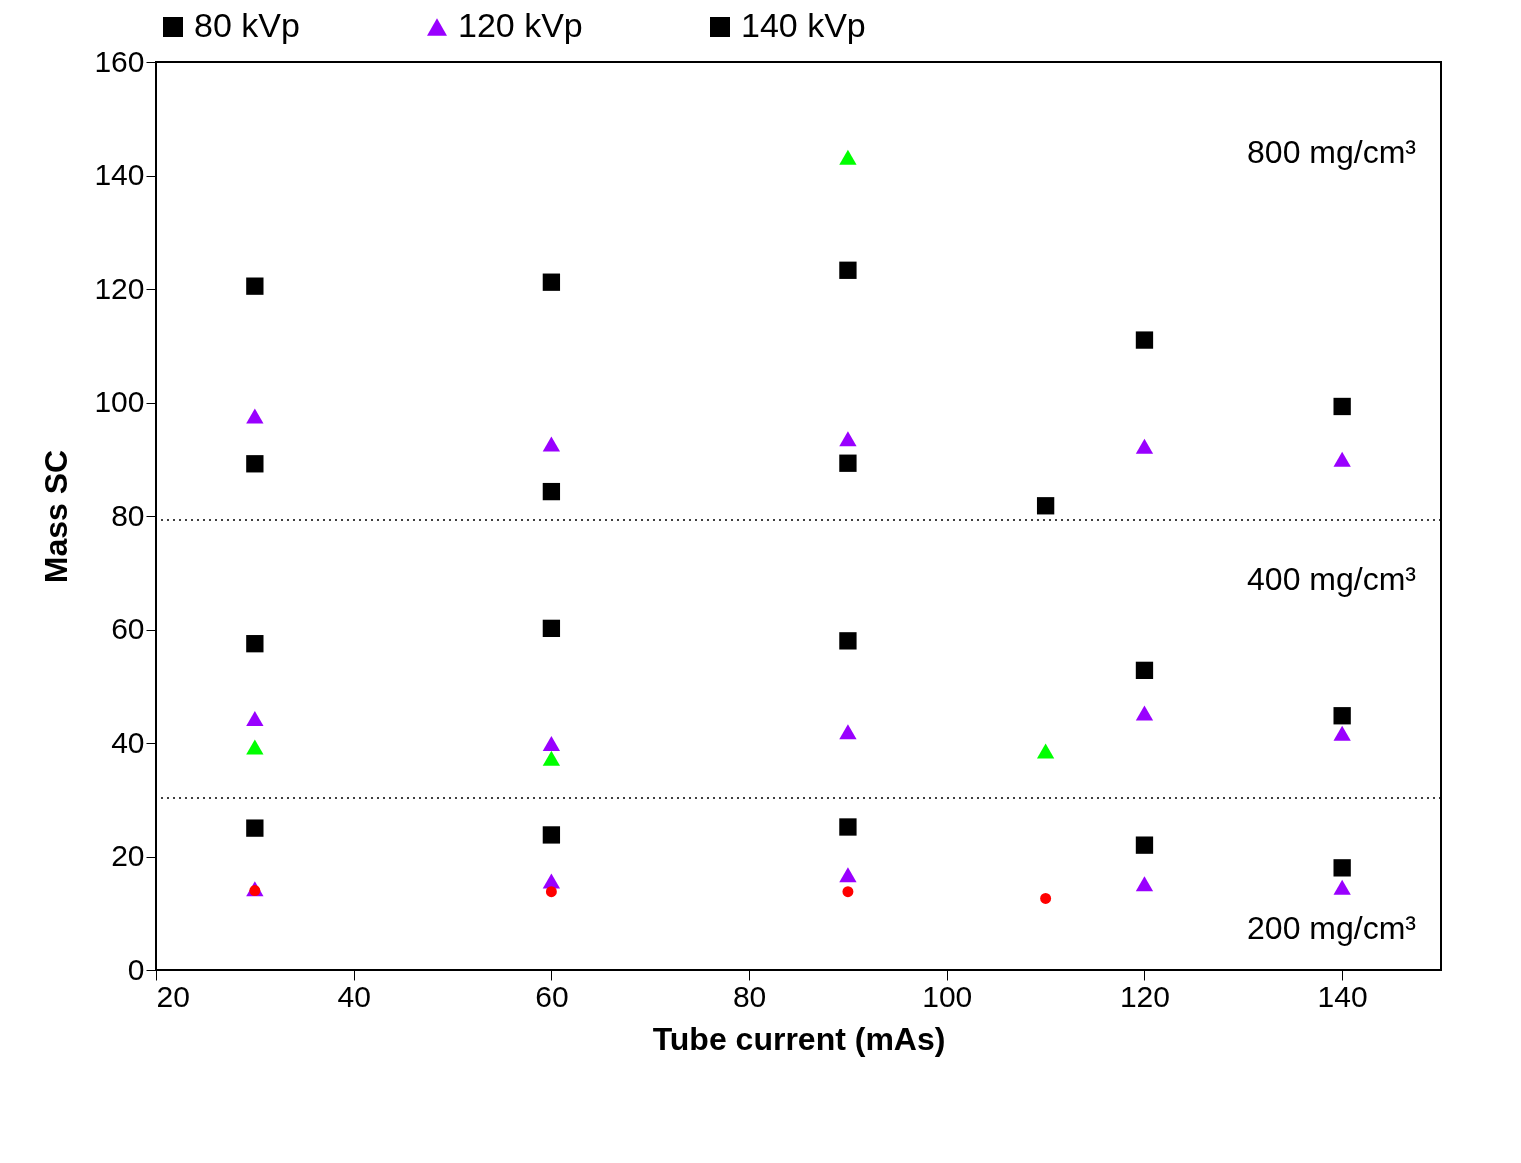 The height and width of the screenshot is (1163, 1521). I want to click on x-tick-label: 100, so click(947, 996).